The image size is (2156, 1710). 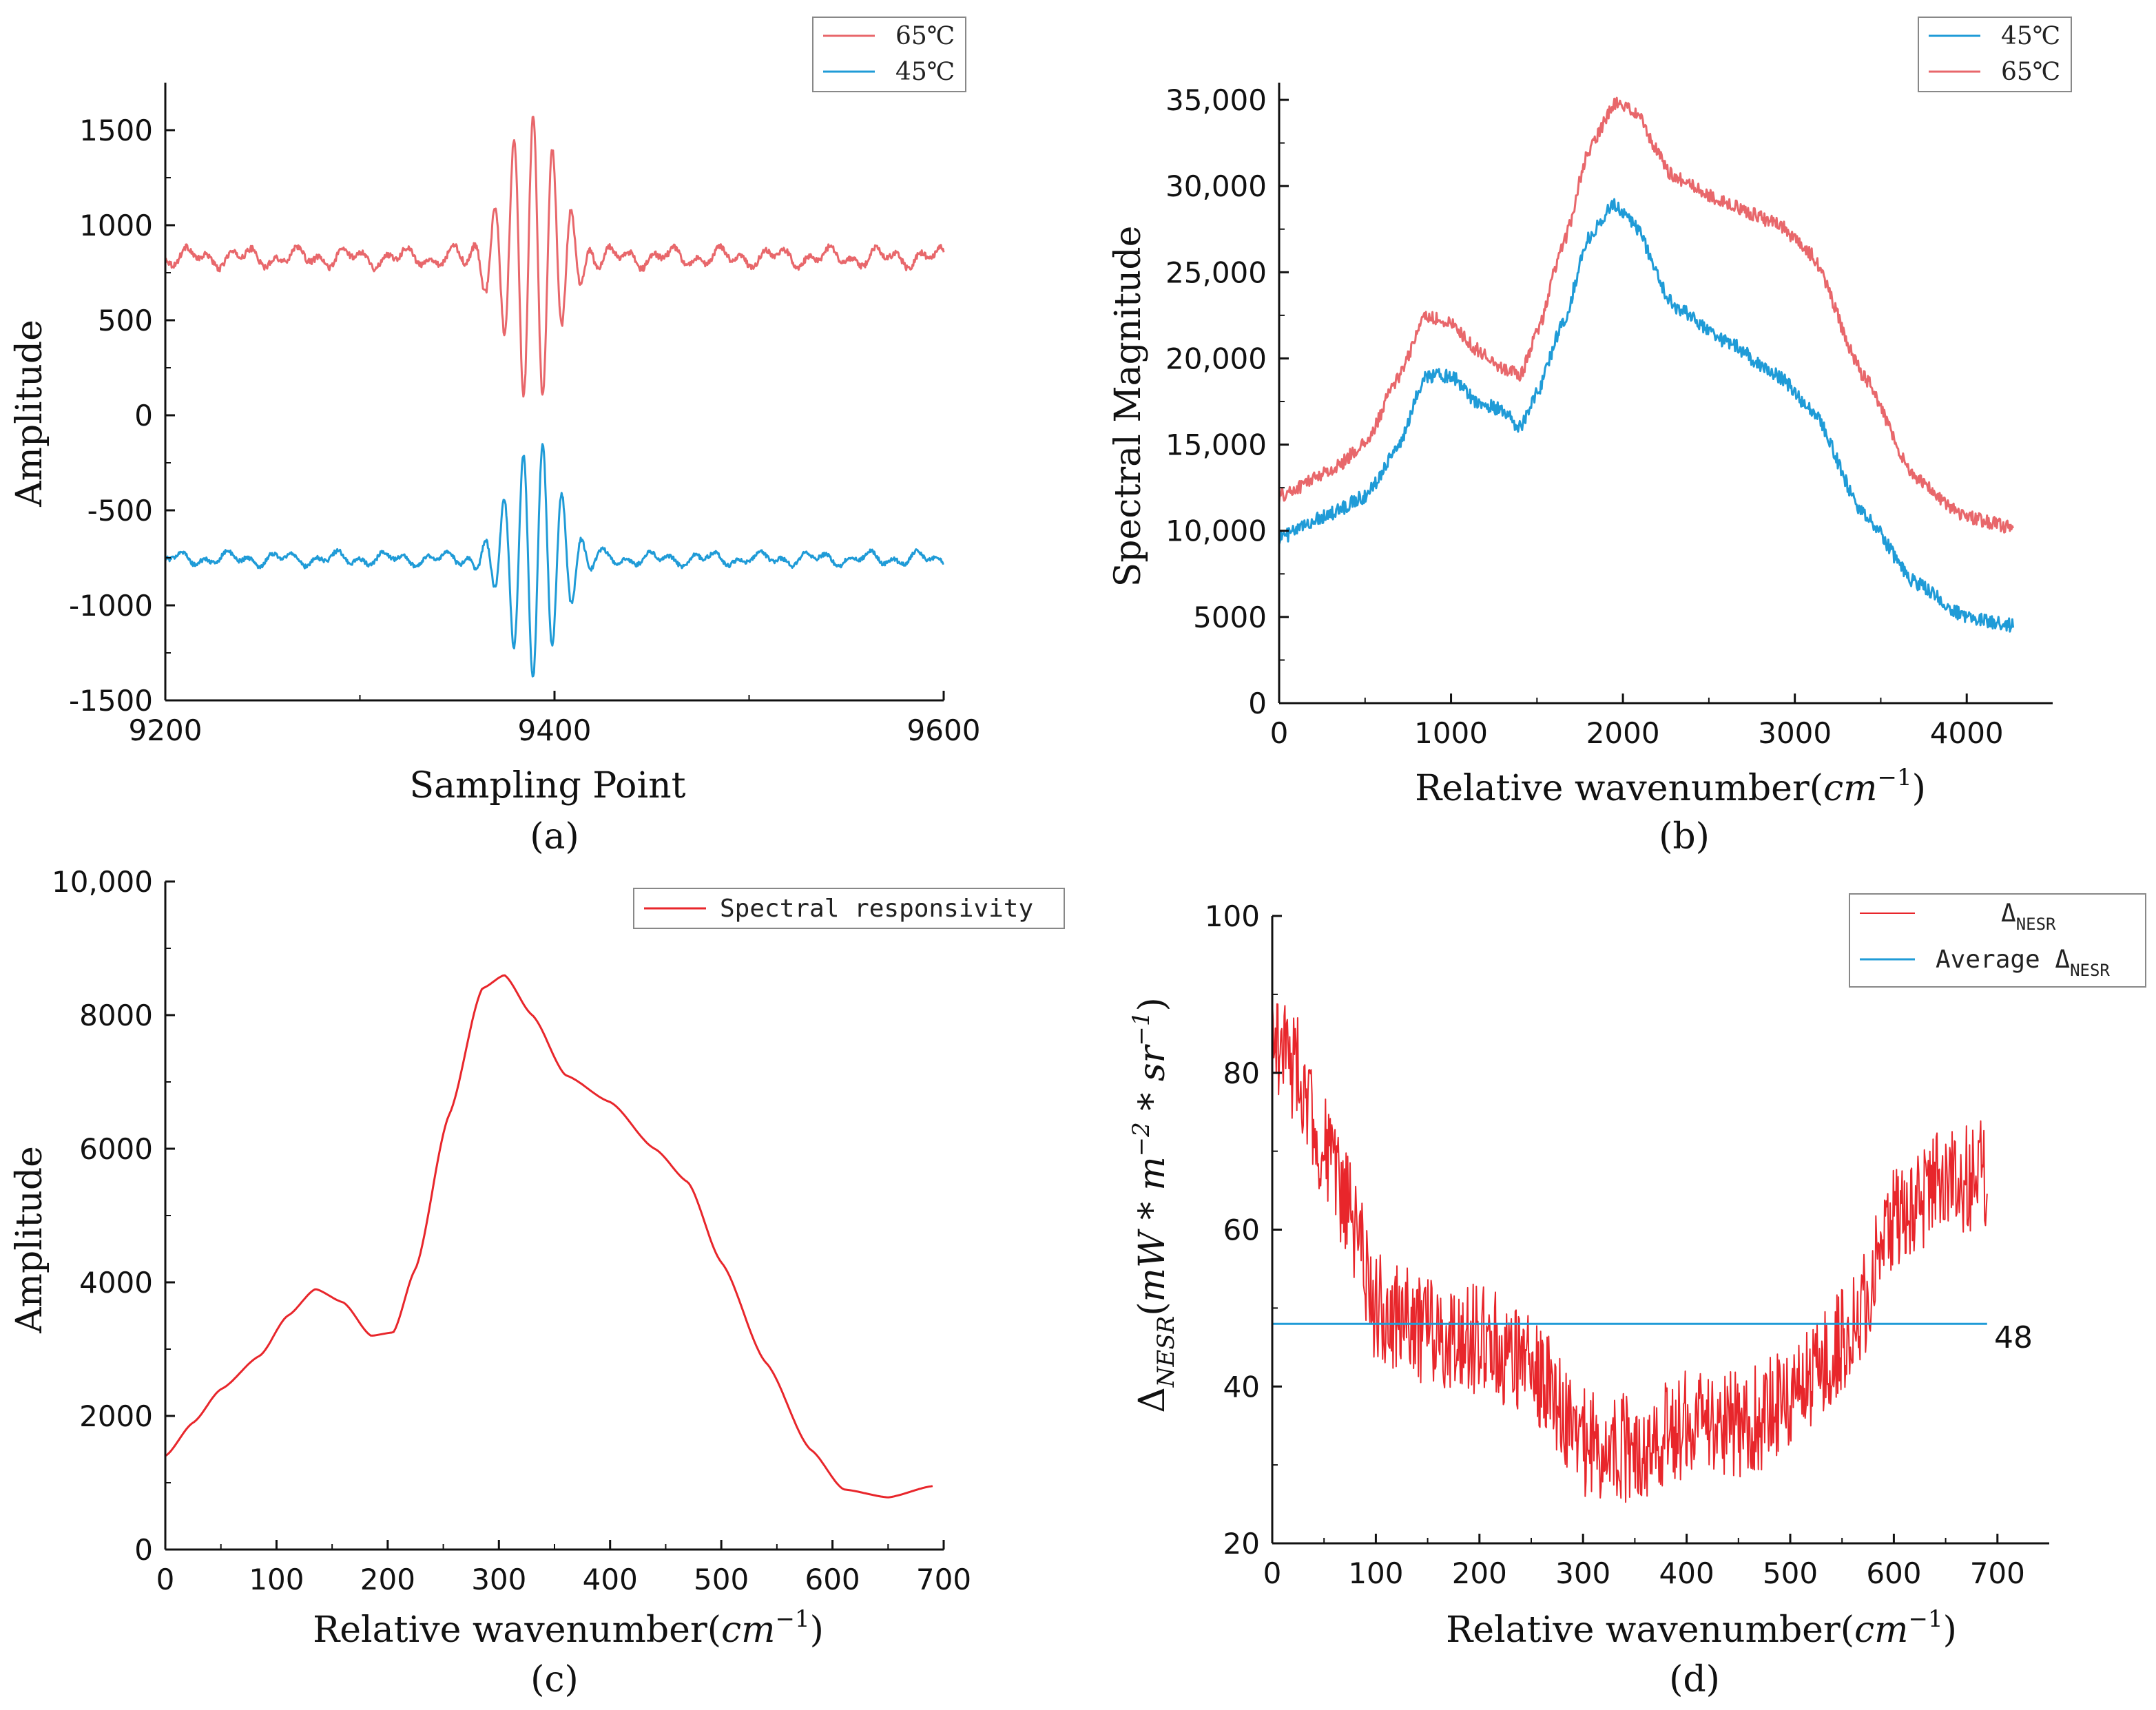 I want to click on chart-d-ytick-label: 60, so click(x=1241, y=1230).